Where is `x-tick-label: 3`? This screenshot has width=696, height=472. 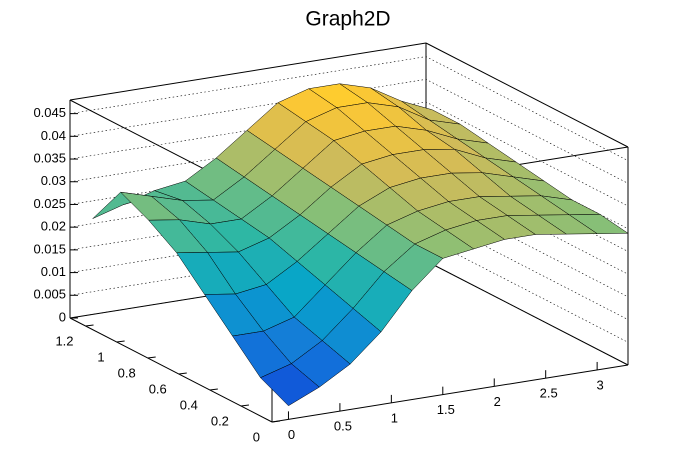 x-tick-label: 3 is located at coordinates (600, 384).